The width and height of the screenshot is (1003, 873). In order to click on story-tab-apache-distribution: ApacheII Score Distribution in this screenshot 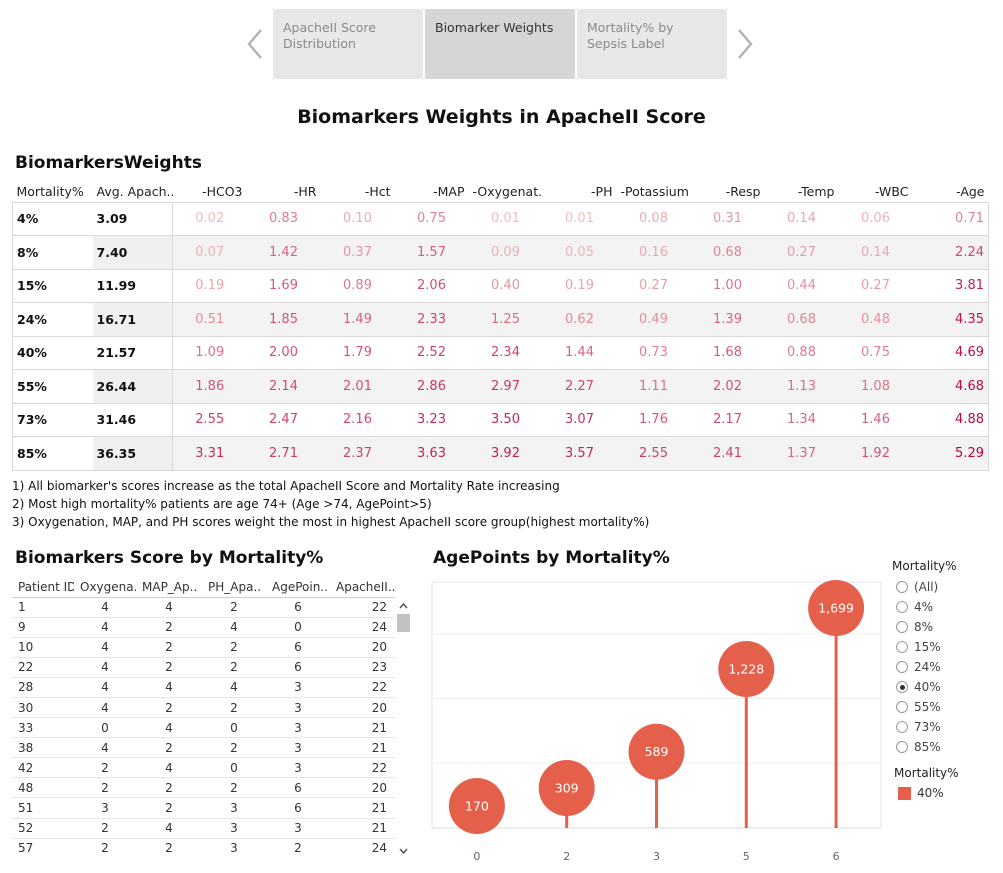, I will do `click(348, 44)`.